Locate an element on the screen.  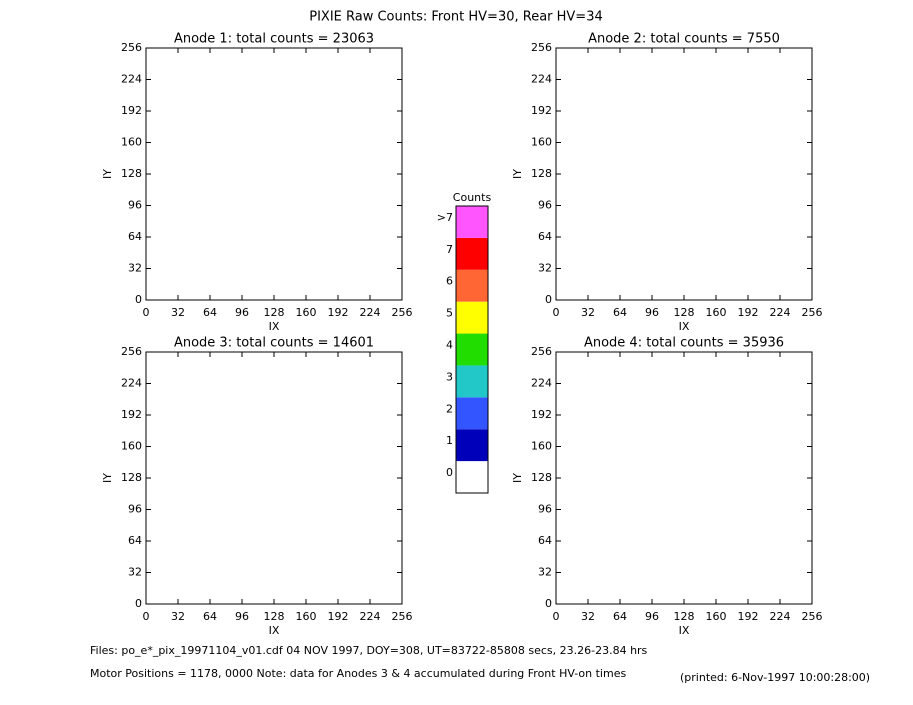
colorbar-label: 1 is located at coordinates (449, 440).